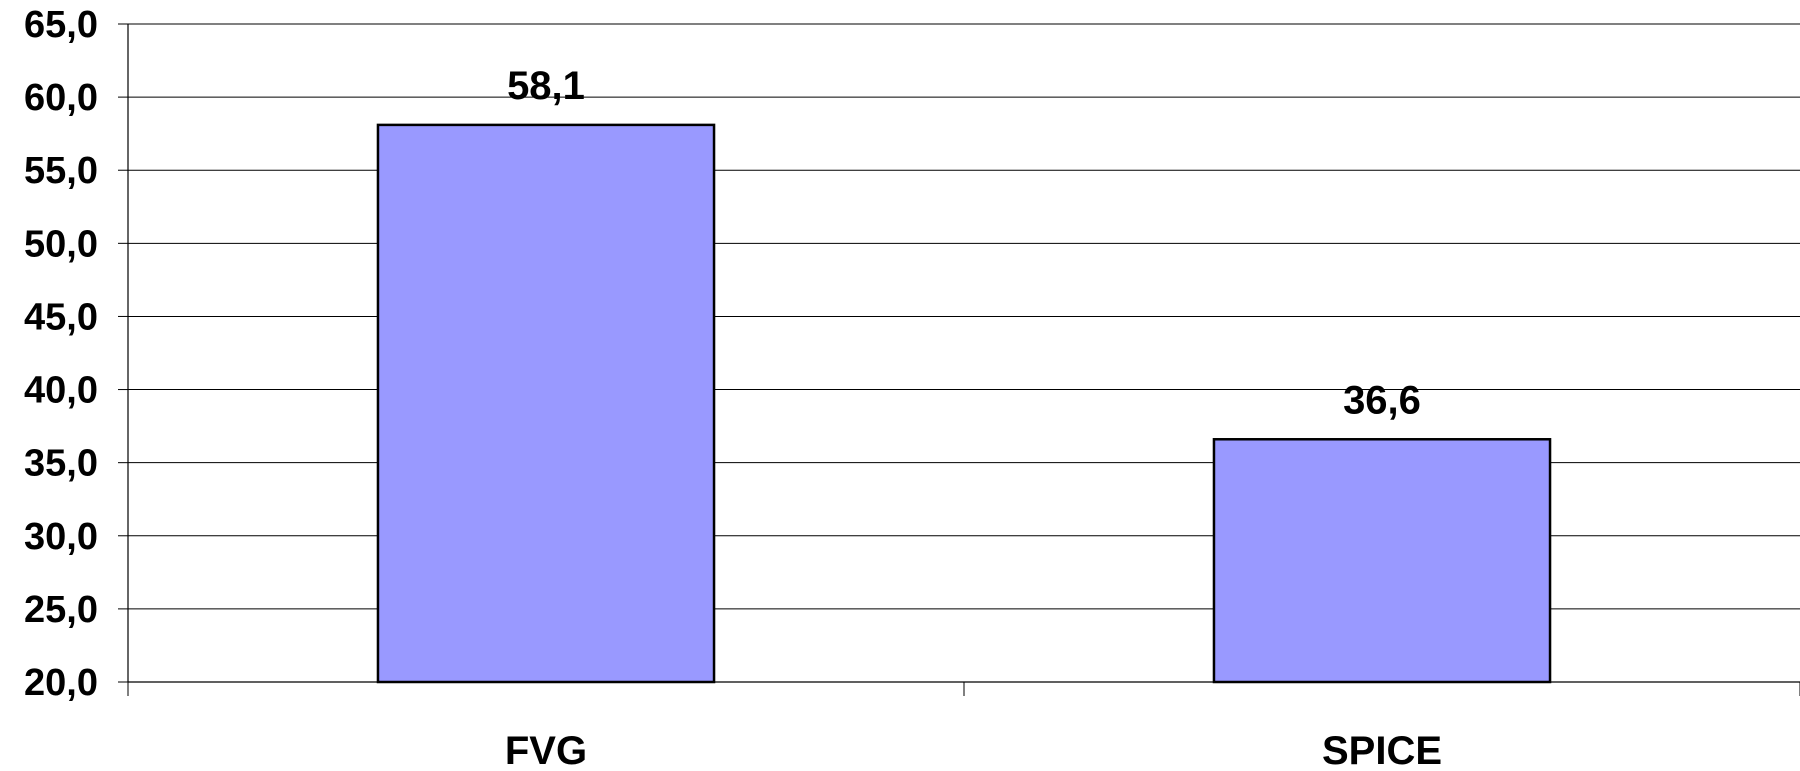 The width and height of the screenshot is (1800, 771). What do you see at coordinates (1382, 561) in the screenshot?
I see `bar-spice` at bounding box center [1382, 561].